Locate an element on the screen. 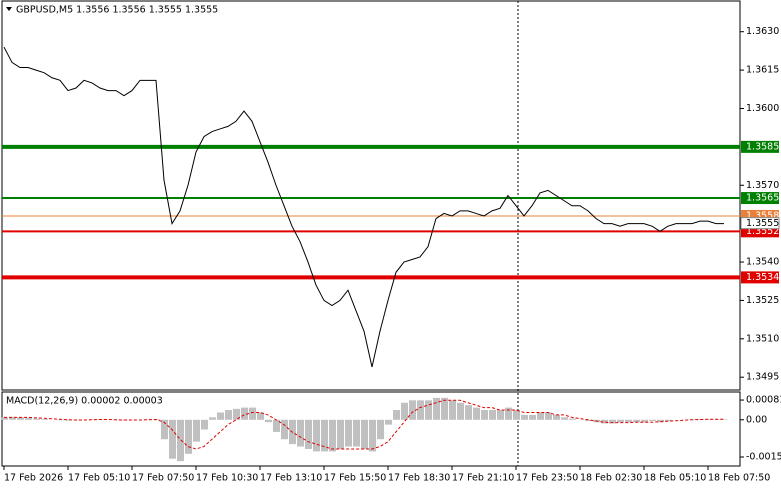  level-label: 1.3565 is located at coordinates (762, 198).